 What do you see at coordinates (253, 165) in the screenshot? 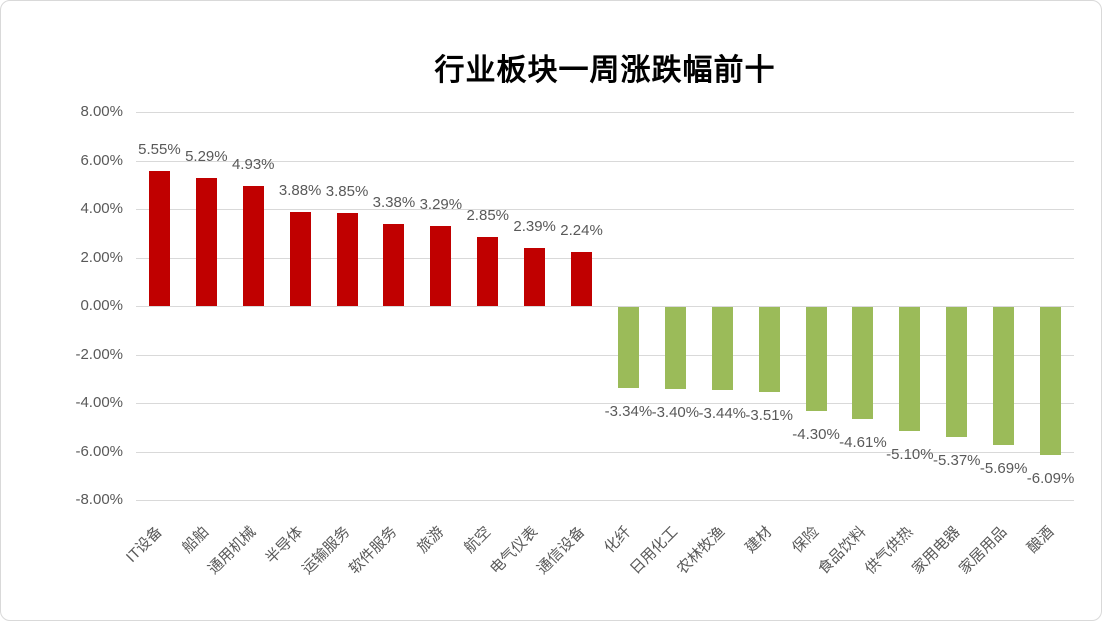
I see `bar-data-label: 4.93%` at bounding box center [253, 165].